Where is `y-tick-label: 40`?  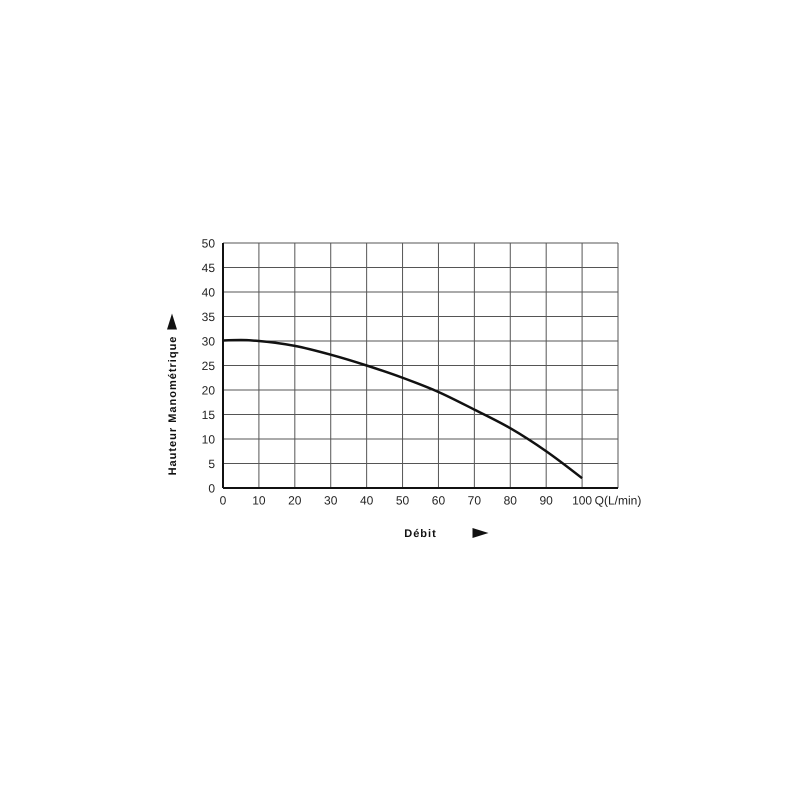 y-tick-label: 40 is located at coordinates (209, 292).